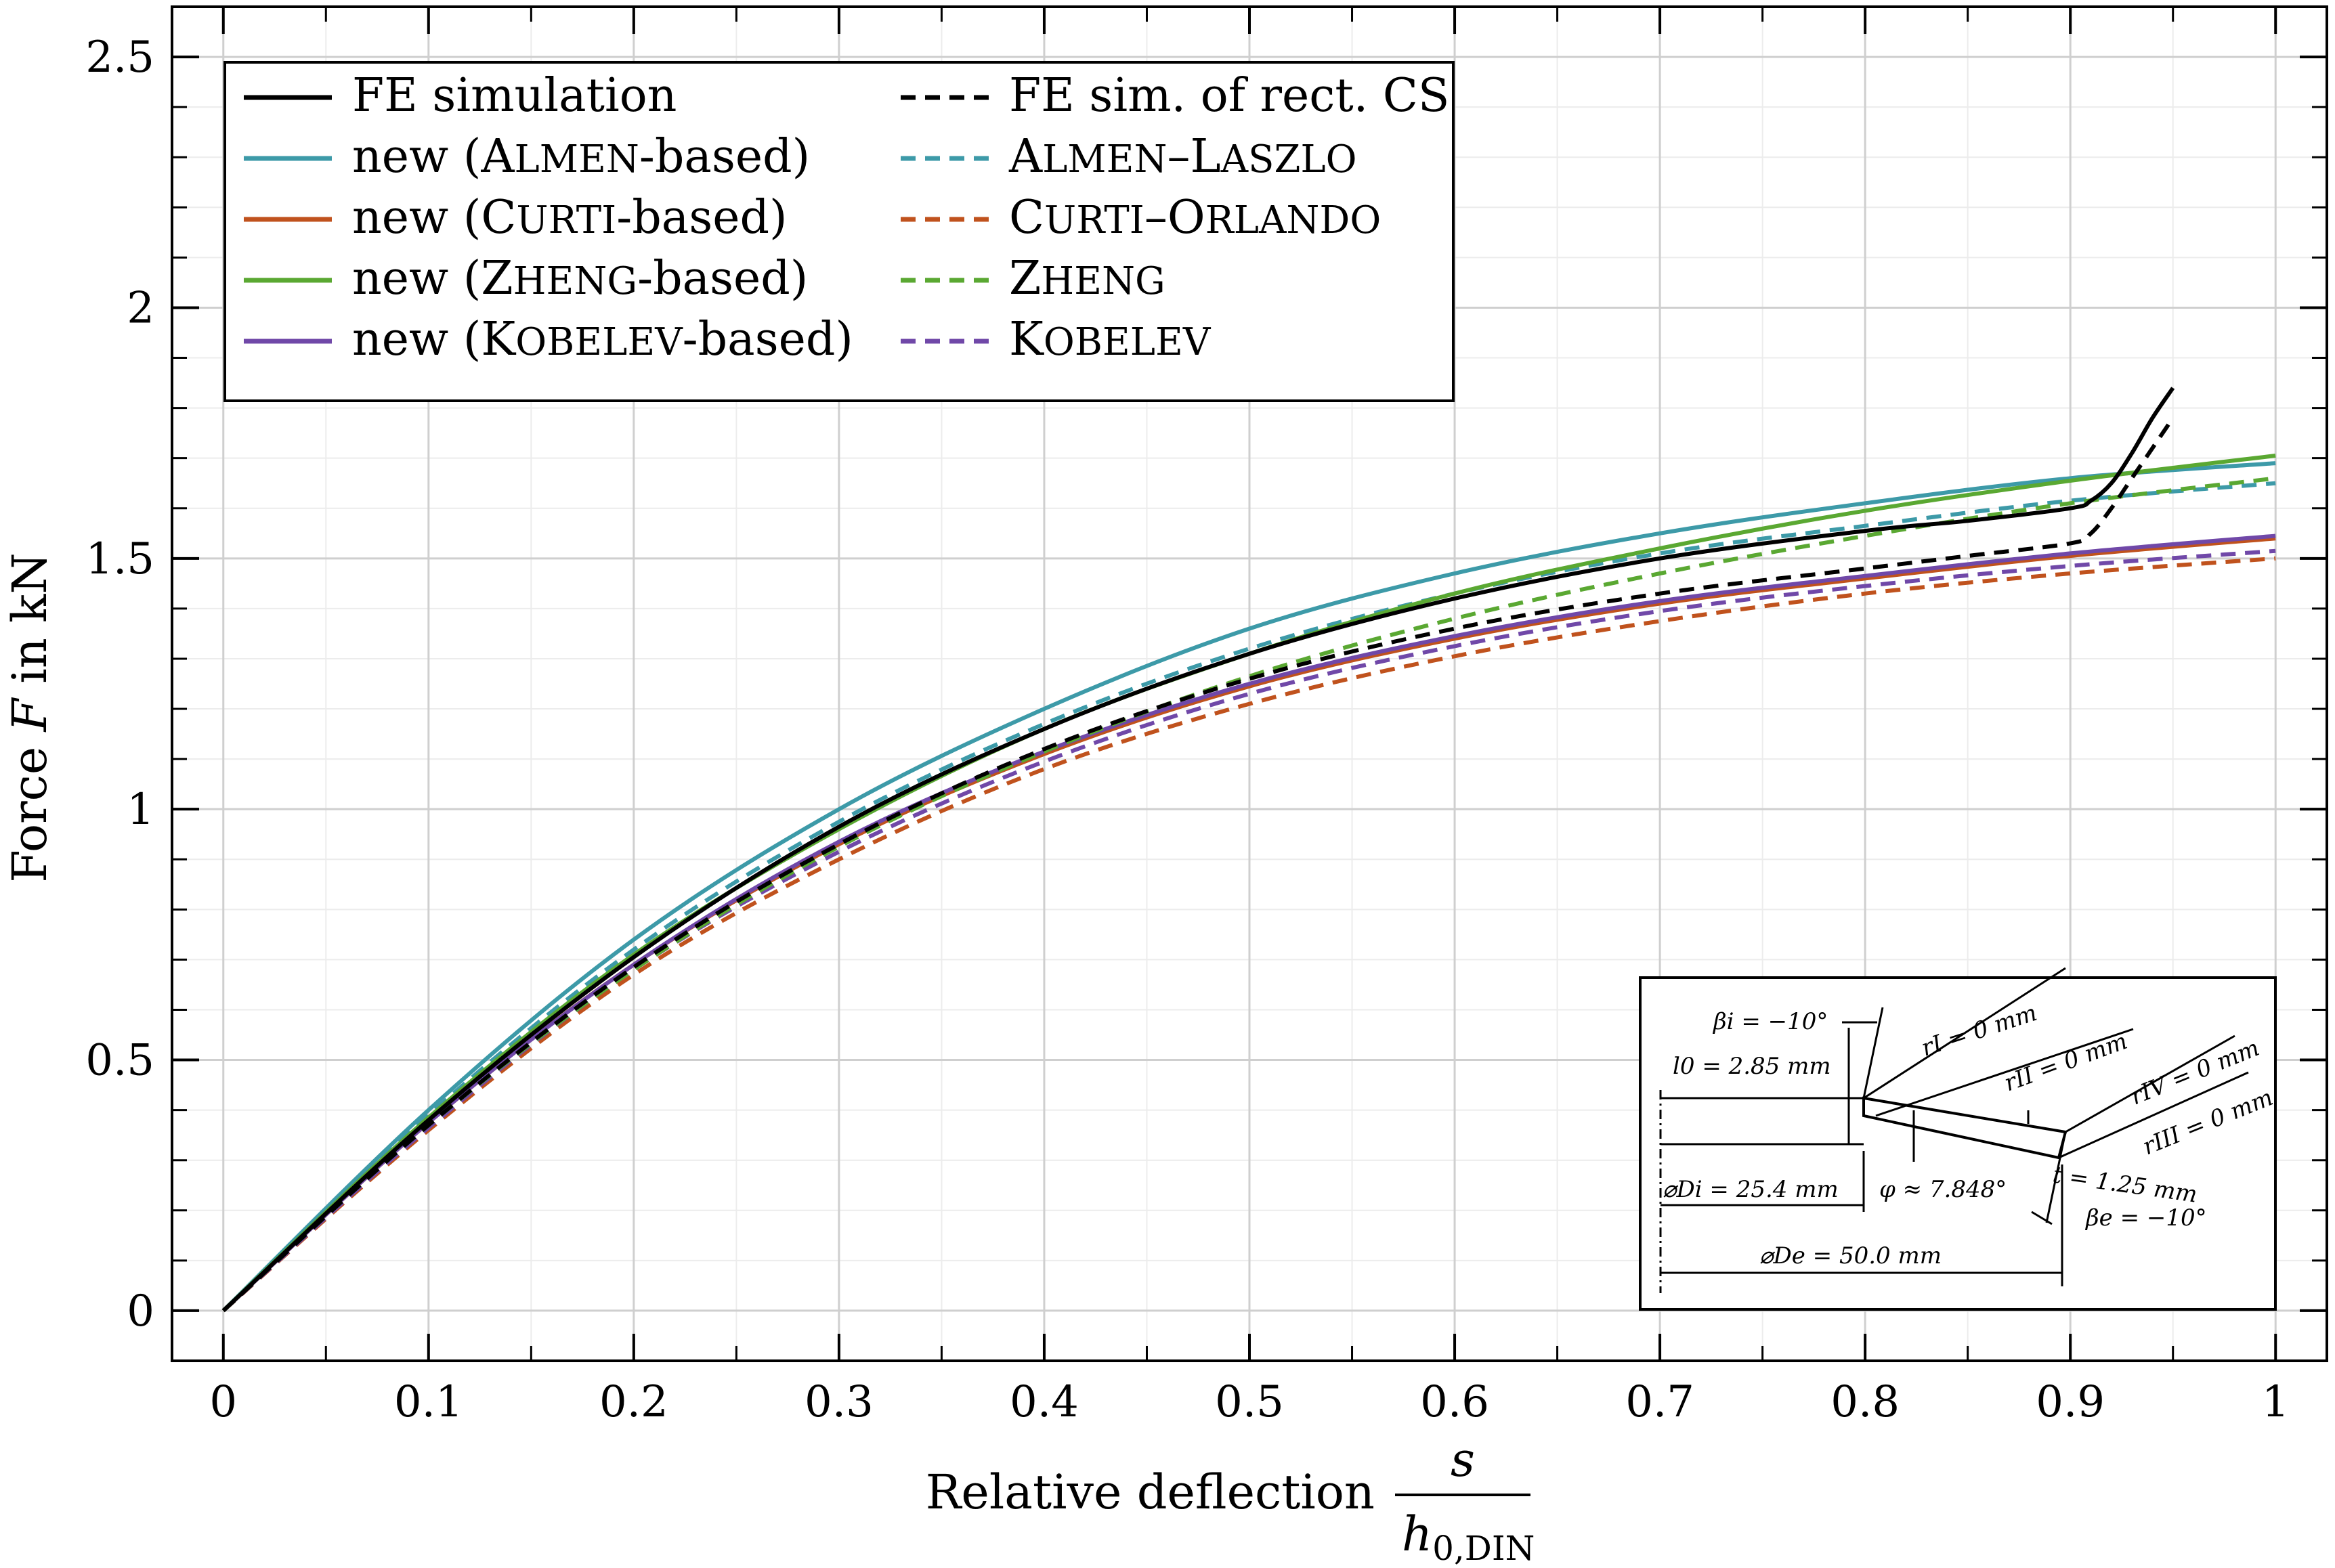 Image resolution: width=2335 pixels, height=1568 pixels. I want to click on y-tick-label: 1.5, so click(119, 559).